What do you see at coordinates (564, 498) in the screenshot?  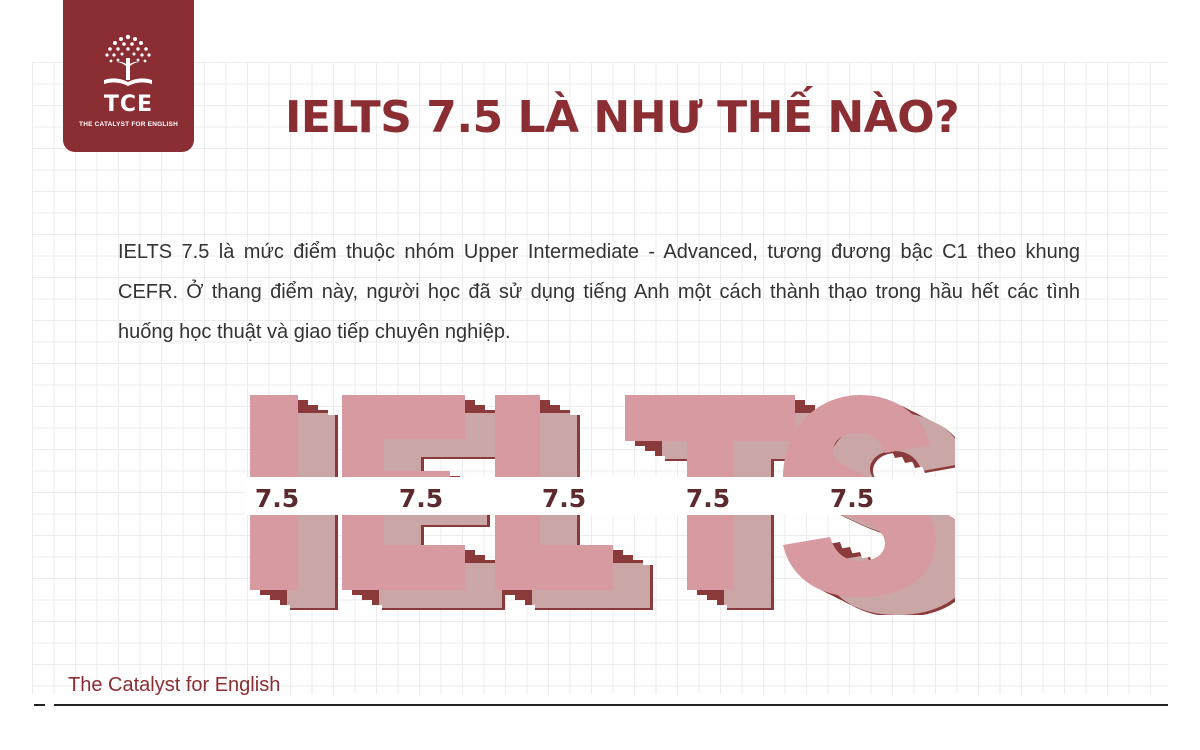 I see `band-label-3: 7.5` at bounding box center [564, 498].